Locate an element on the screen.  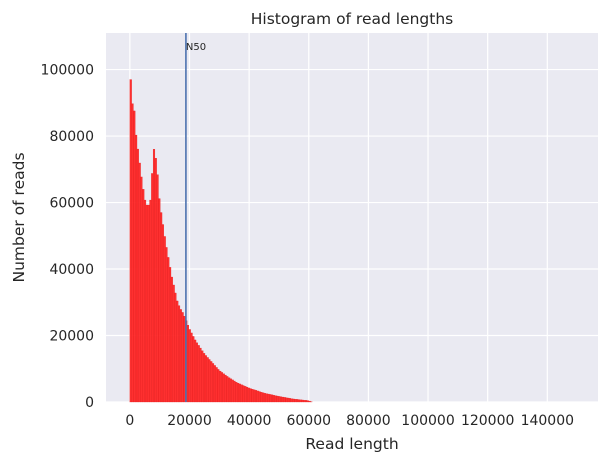
y-tick-label: 60000 is located at coordinates (71, 204).